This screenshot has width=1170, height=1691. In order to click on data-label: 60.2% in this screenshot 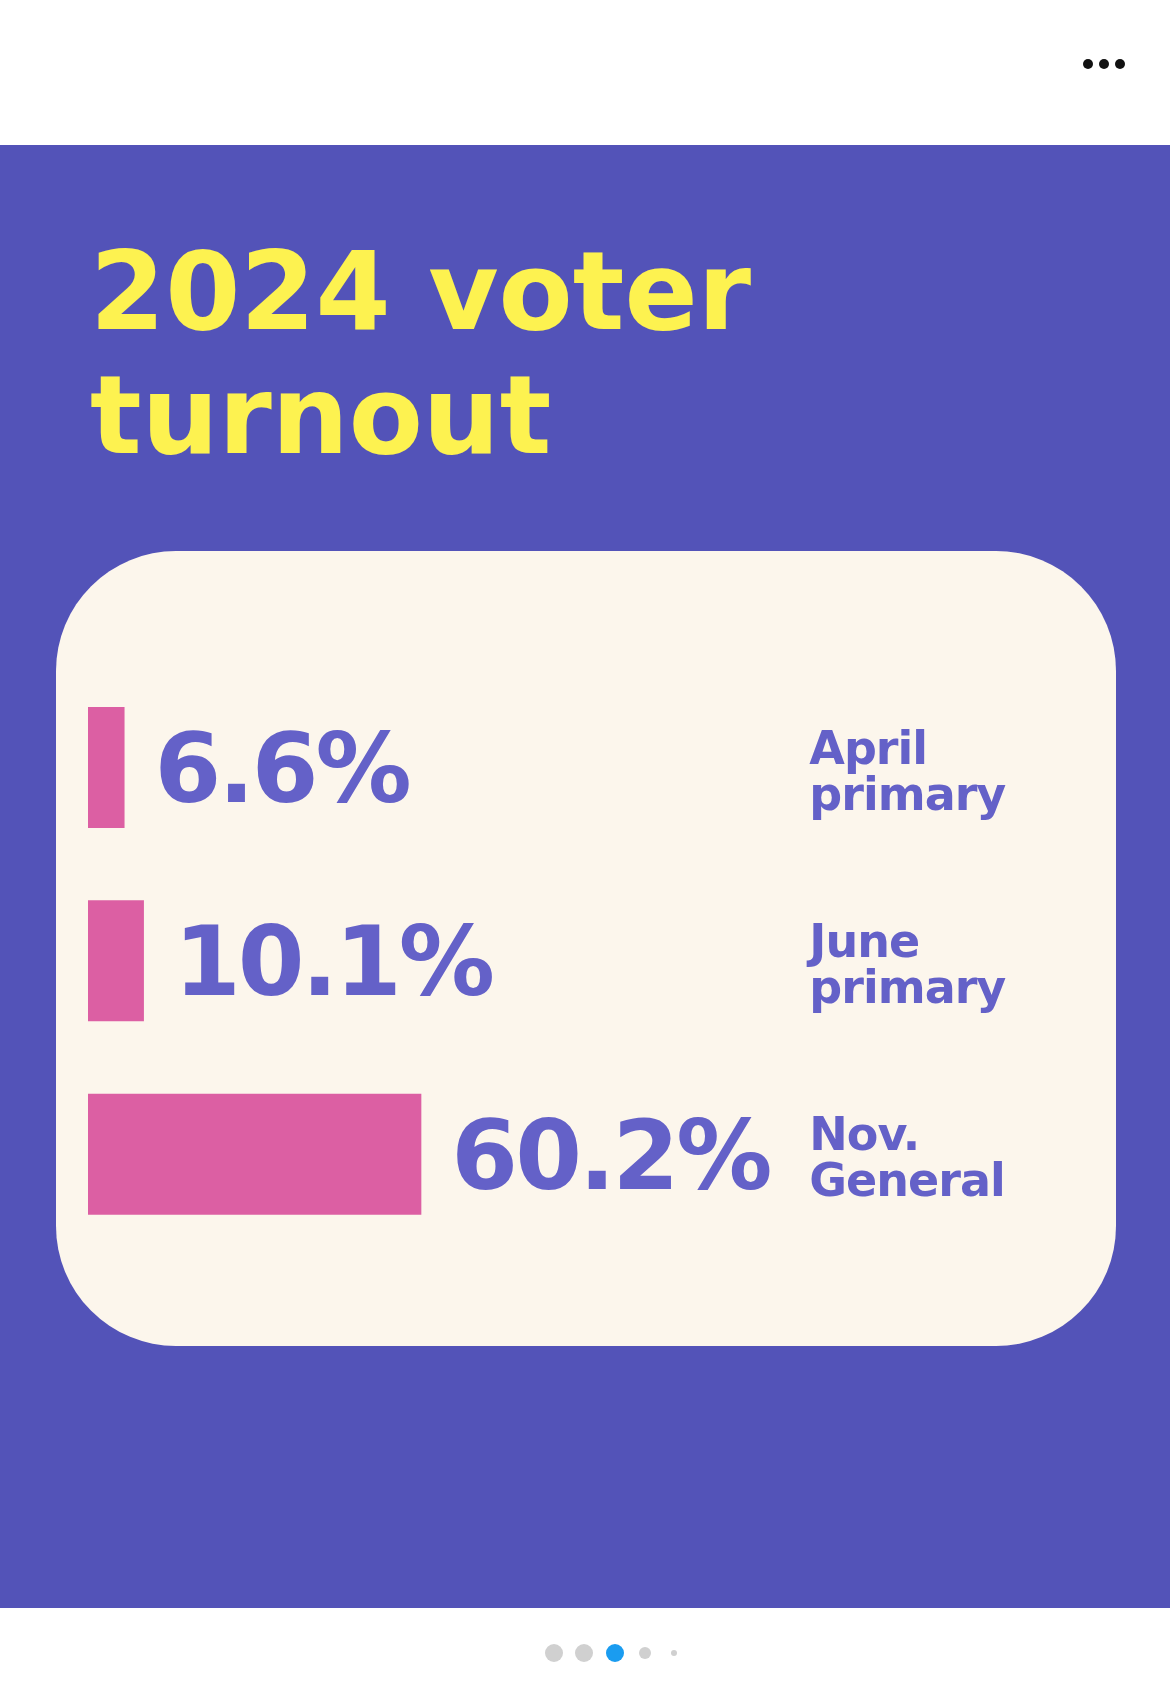, I will do `click(611, 1155)`.